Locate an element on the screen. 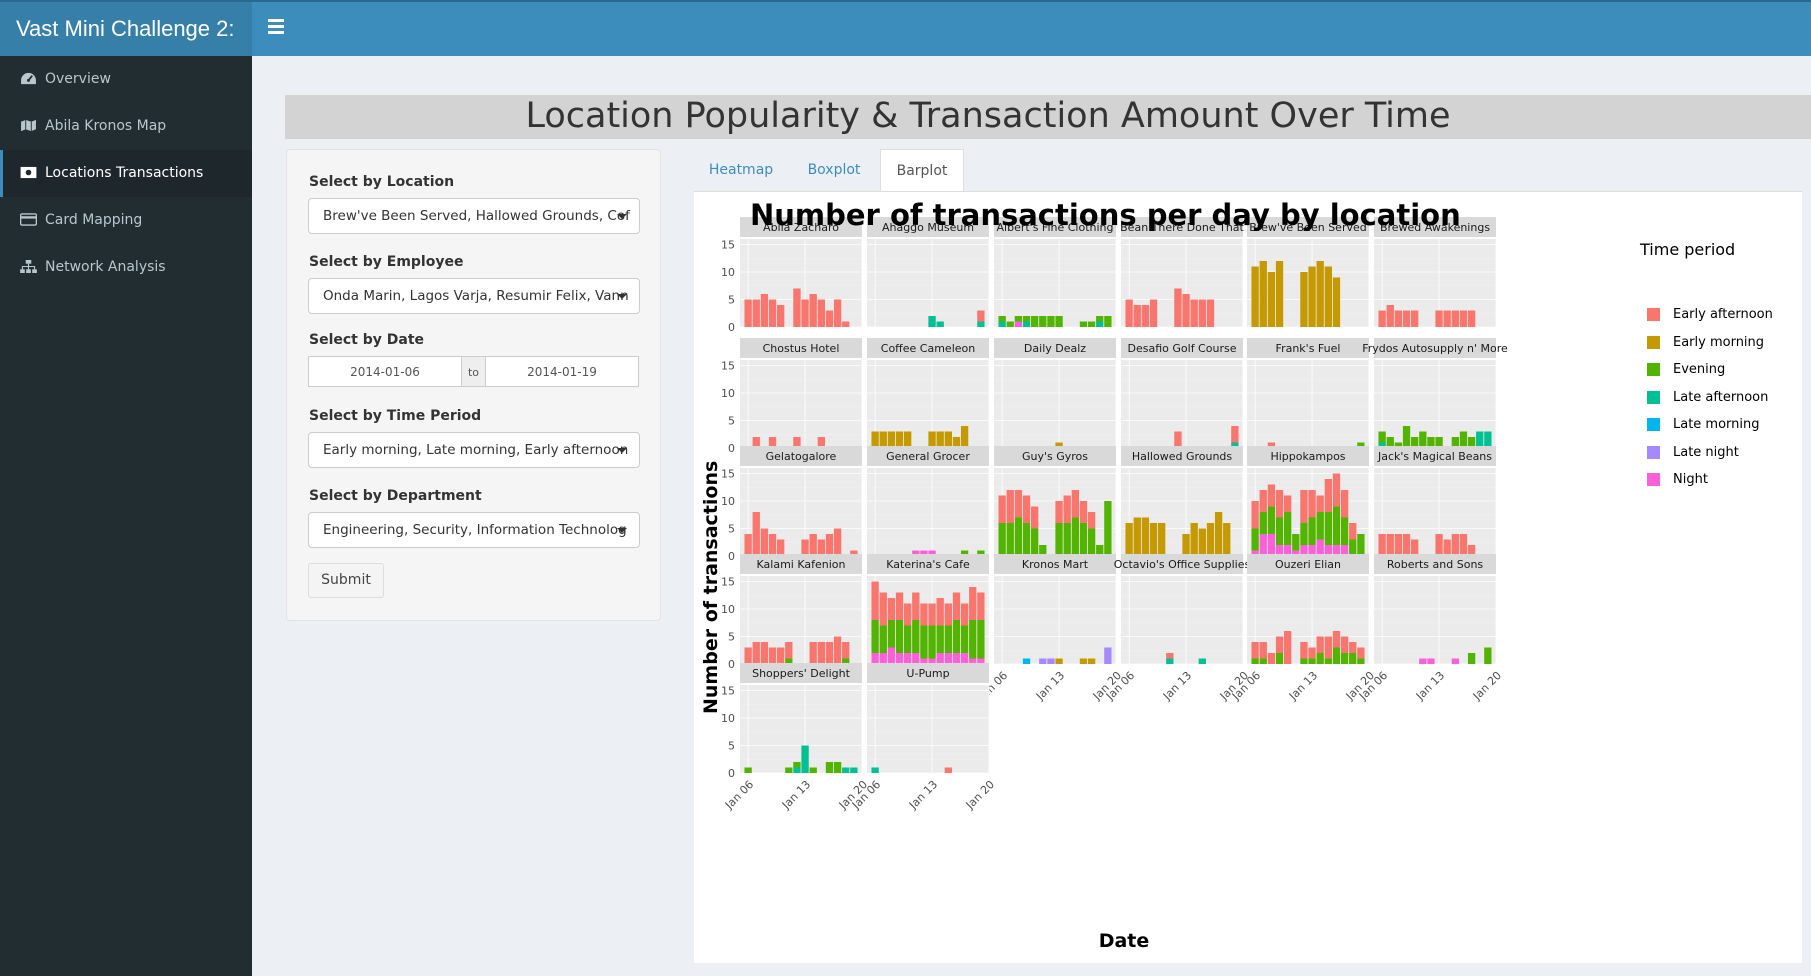 Image resolution: width=1811 pixels, height=976 pixels. sidebar-item-locations-transactions: Locations Transactions is located at coordinates (126, 173).